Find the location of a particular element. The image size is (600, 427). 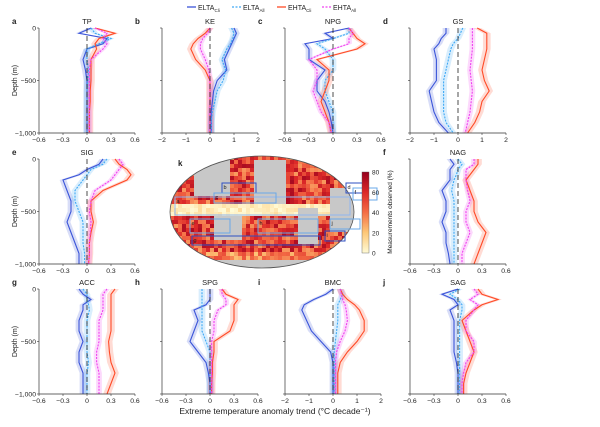

colorbar-tick-label: 20 is located at coordinates (376, 233).